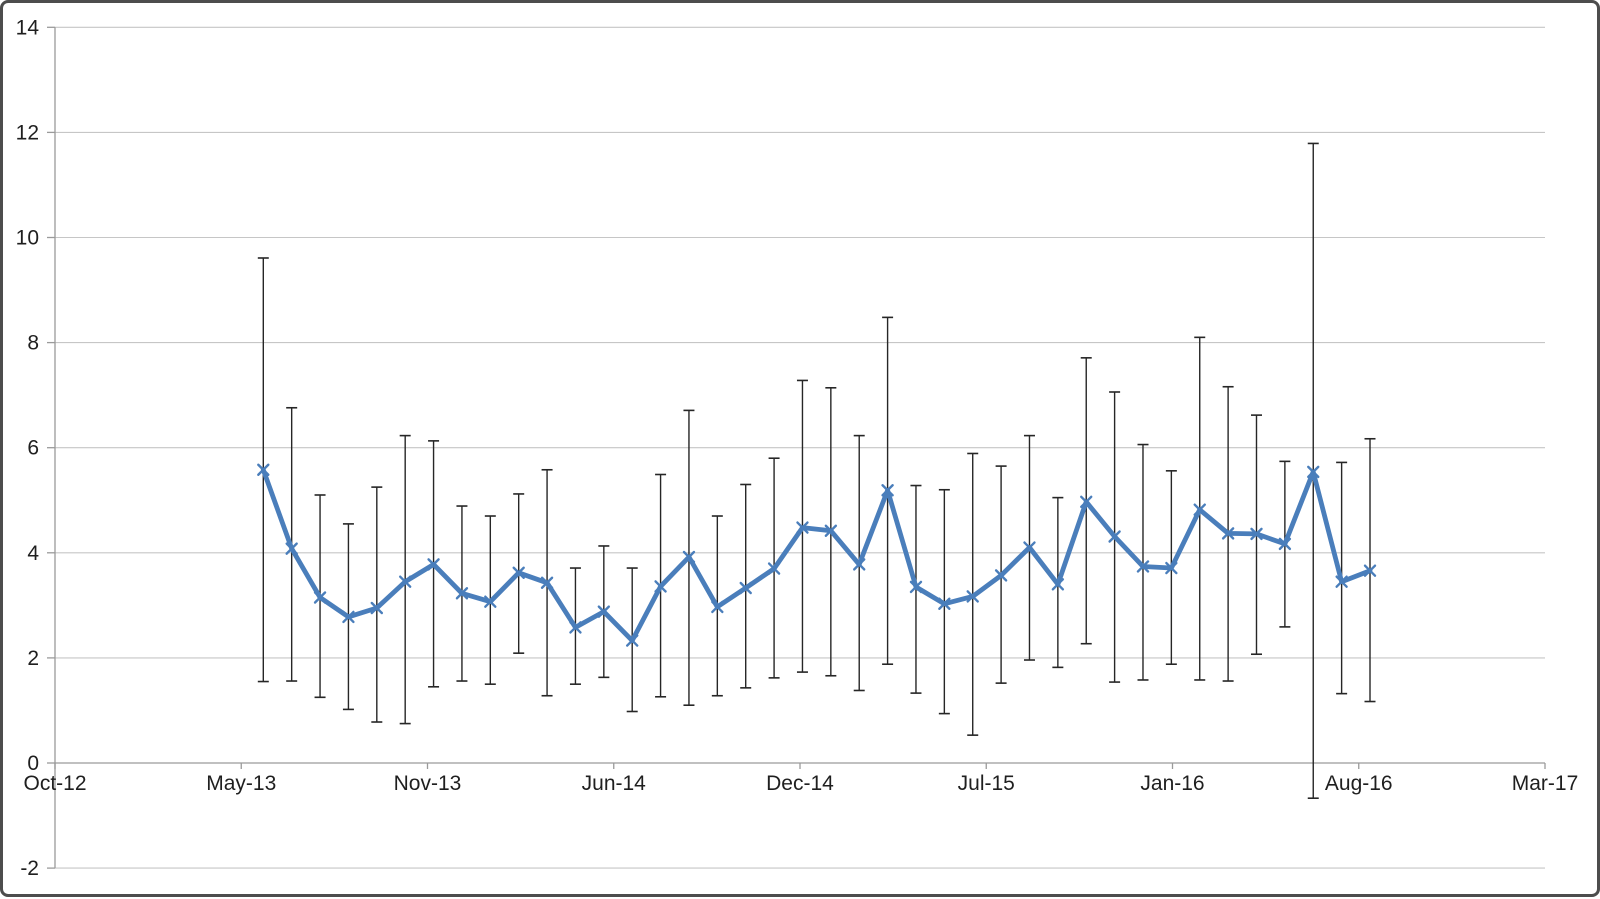 This screenshot has width=1600, height=899. Describe the element at coordinates (51, 447) in the screenshot. I see `y-axis` at that location.